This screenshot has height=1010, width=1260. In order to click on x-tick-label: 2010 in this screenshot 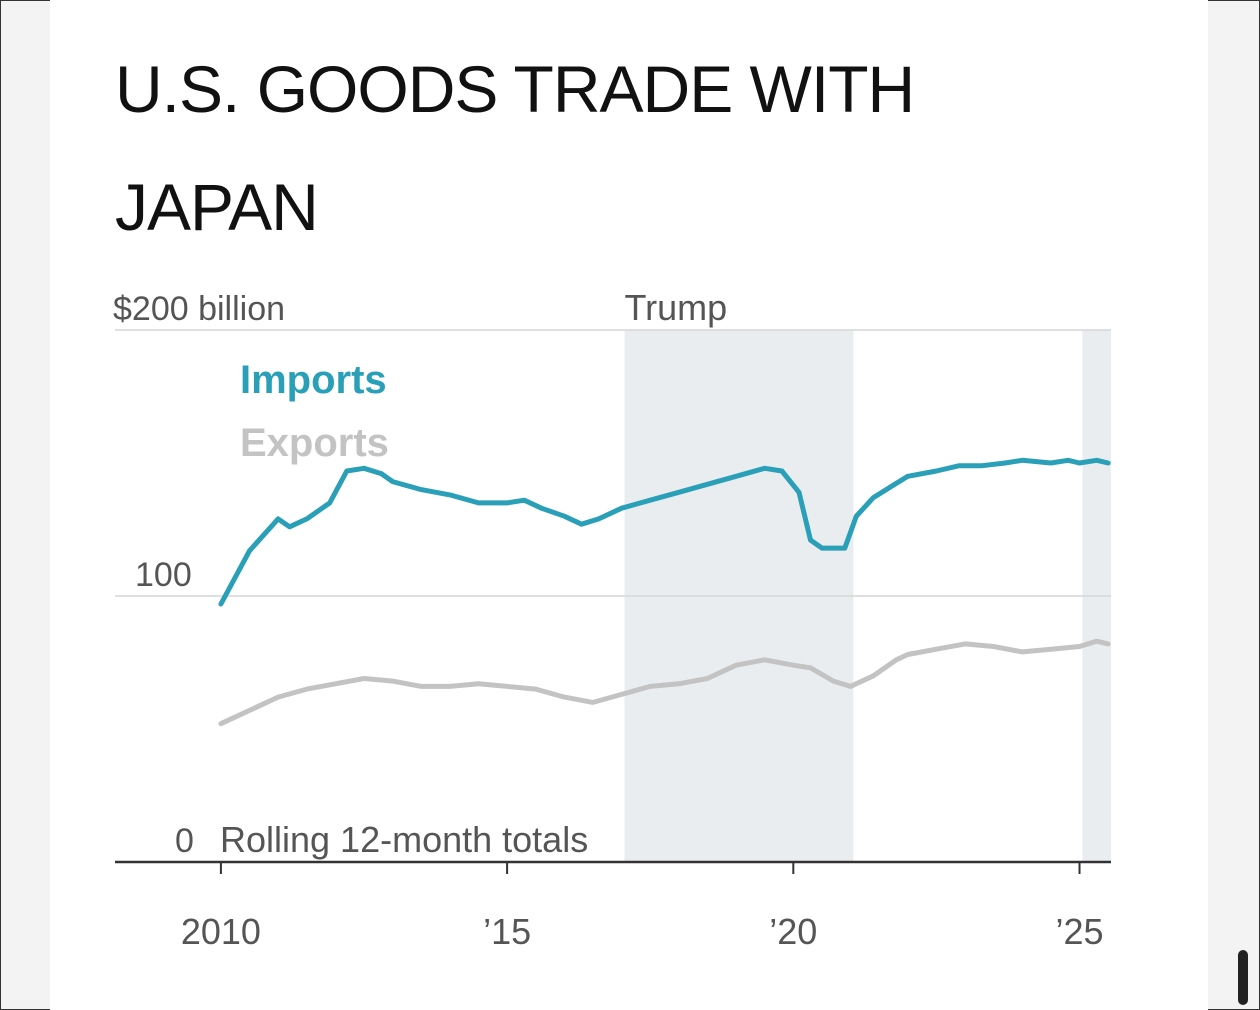, I will do `click(221, 931)`.